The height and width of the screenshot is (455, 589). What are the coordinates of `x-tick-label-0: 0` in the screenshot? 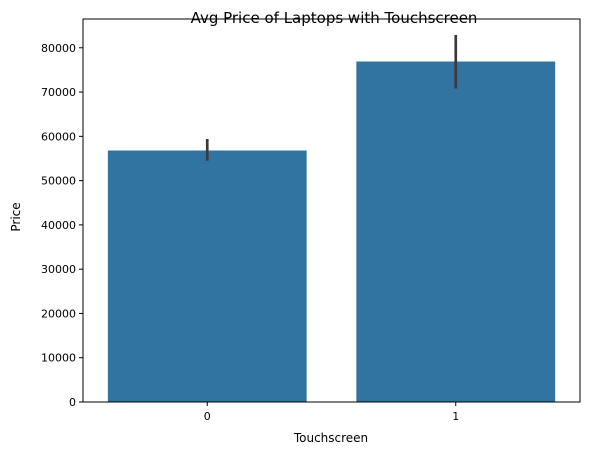 It's located at (207, 416).